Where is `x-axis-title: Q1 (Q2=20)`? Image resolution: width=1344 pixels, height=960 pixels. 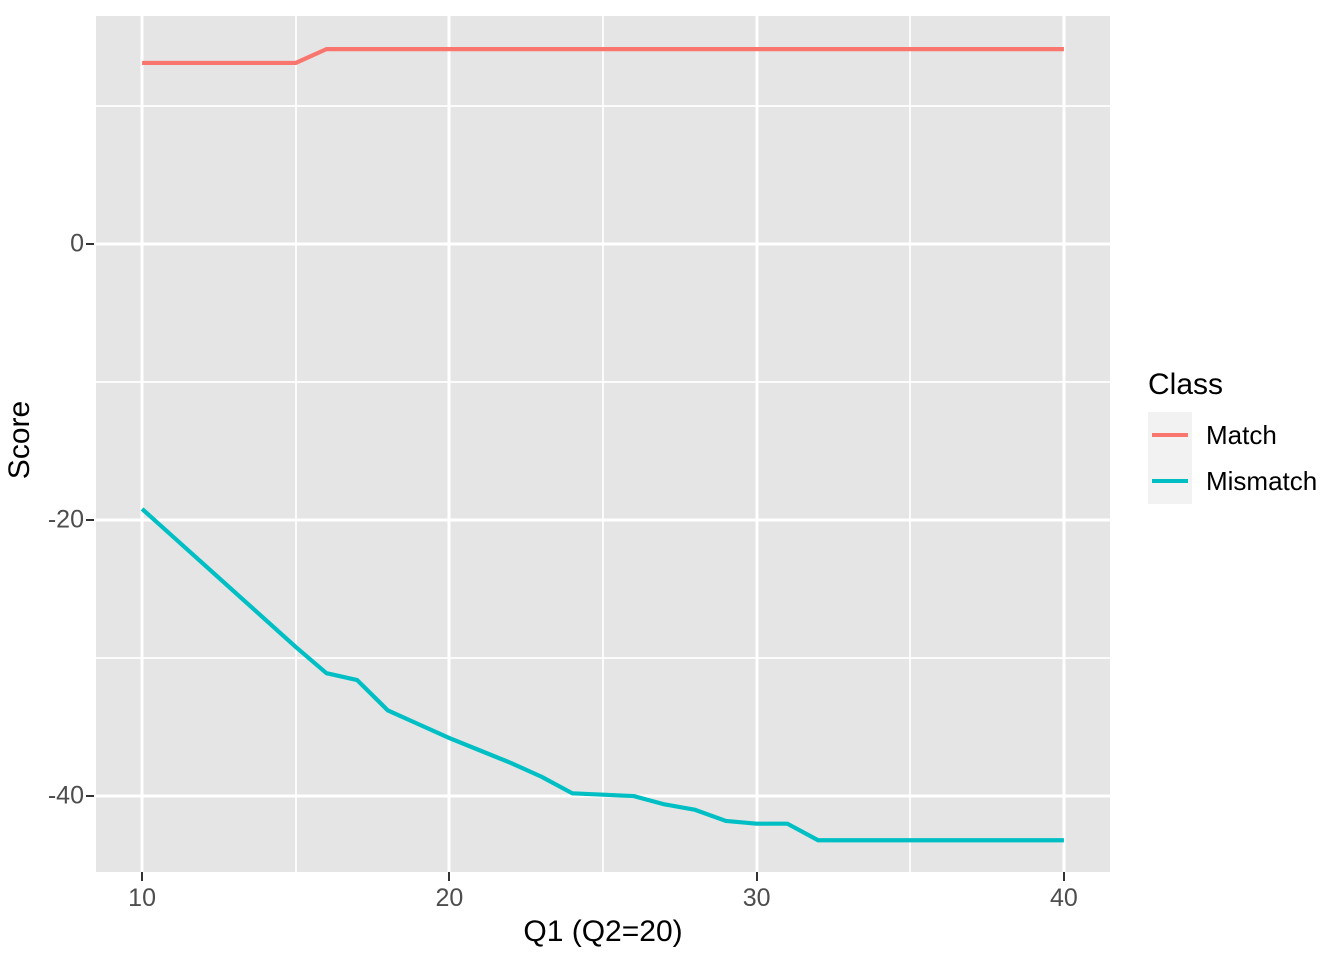 x-axis-title: Q1 (Q2=20) is located at coordinates (603, 932).